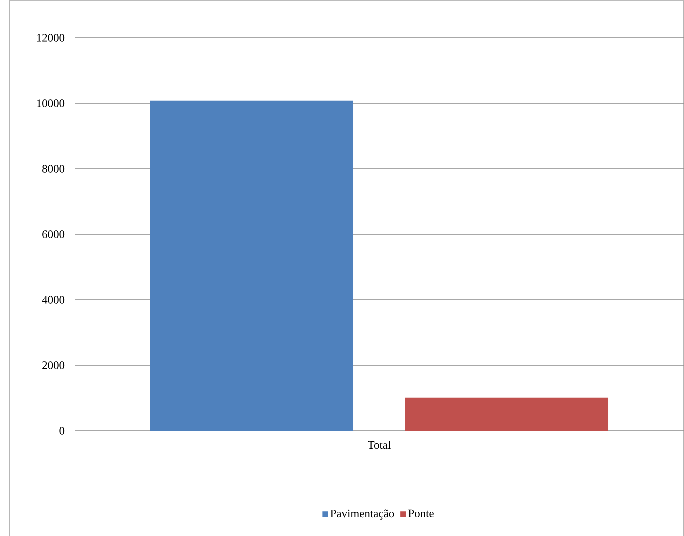 Image resolution: width=684 pixels, height=536 pixels. What do you see at coordinates (53, 169) in the screenshot?
I see `y-tick-label: 8000` at bounding box center [53, 169].